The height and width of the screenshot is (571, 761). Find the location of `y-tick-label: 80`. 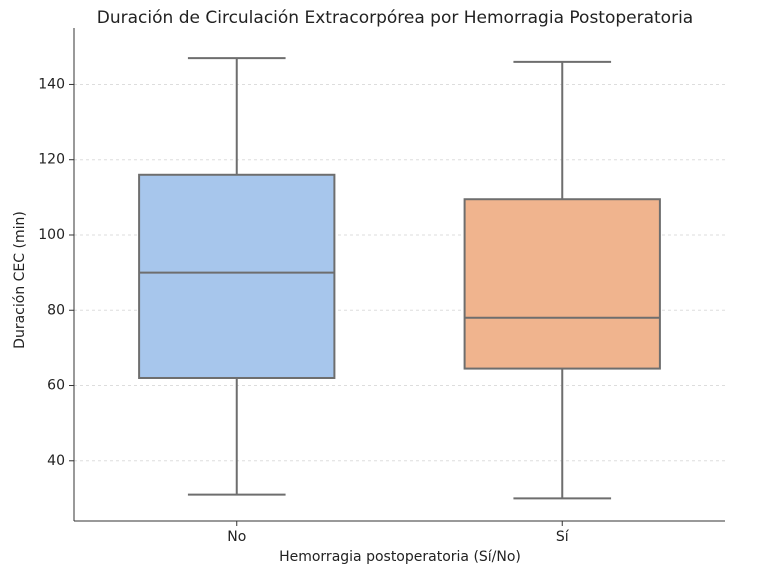

y-tick-label: 80 is located at coordinates (56, 310).